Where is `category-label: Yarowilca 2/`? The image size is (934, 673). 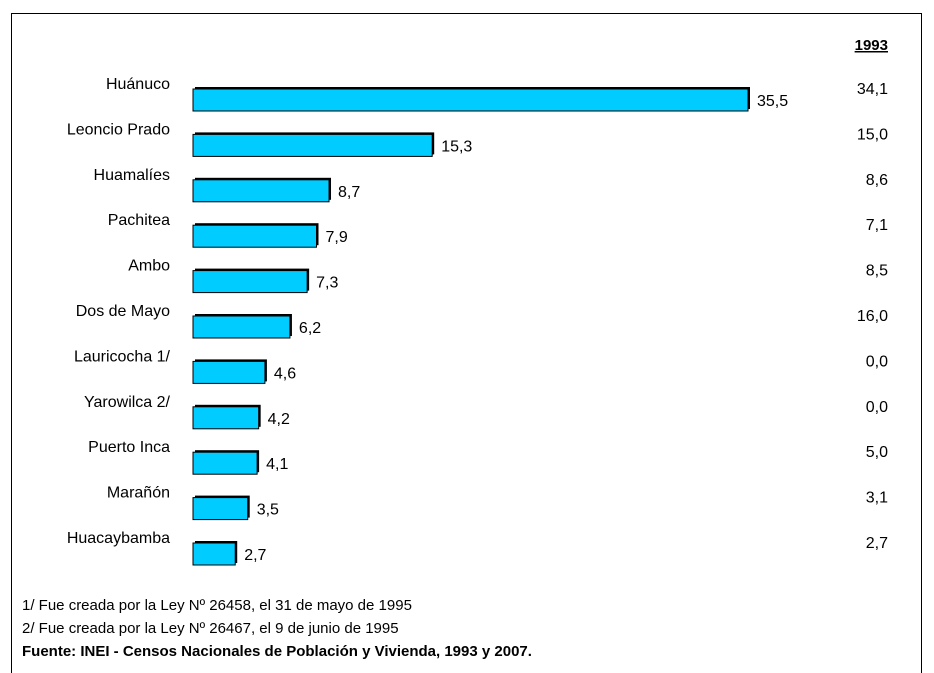 category-label: Yarowilca 2/ is located at coordinates (127, 402).